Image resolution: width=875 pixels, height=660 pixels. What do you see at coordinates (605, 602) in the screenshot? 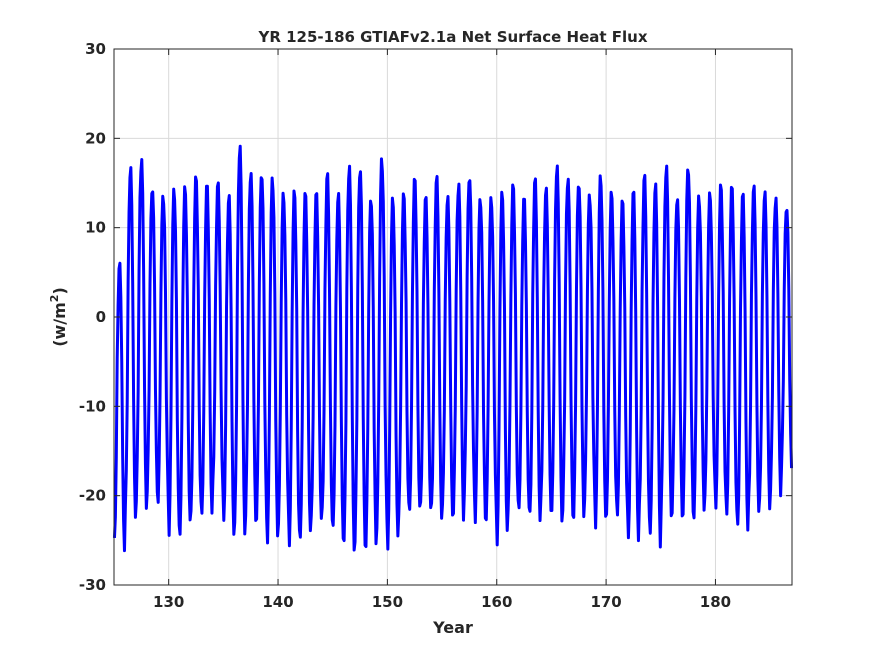
I see `x-tick-label: 170` at bounding box center [605, 602].